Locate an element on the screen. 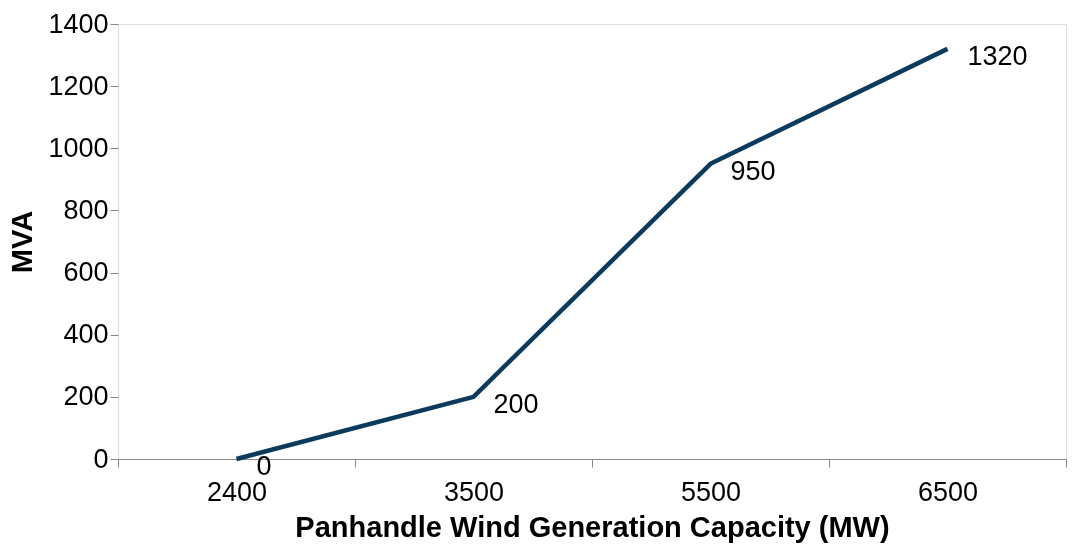 The width and height of the screenshot is (1072, 548). y-tick-label: 800 is located at coordinates (86, 209).